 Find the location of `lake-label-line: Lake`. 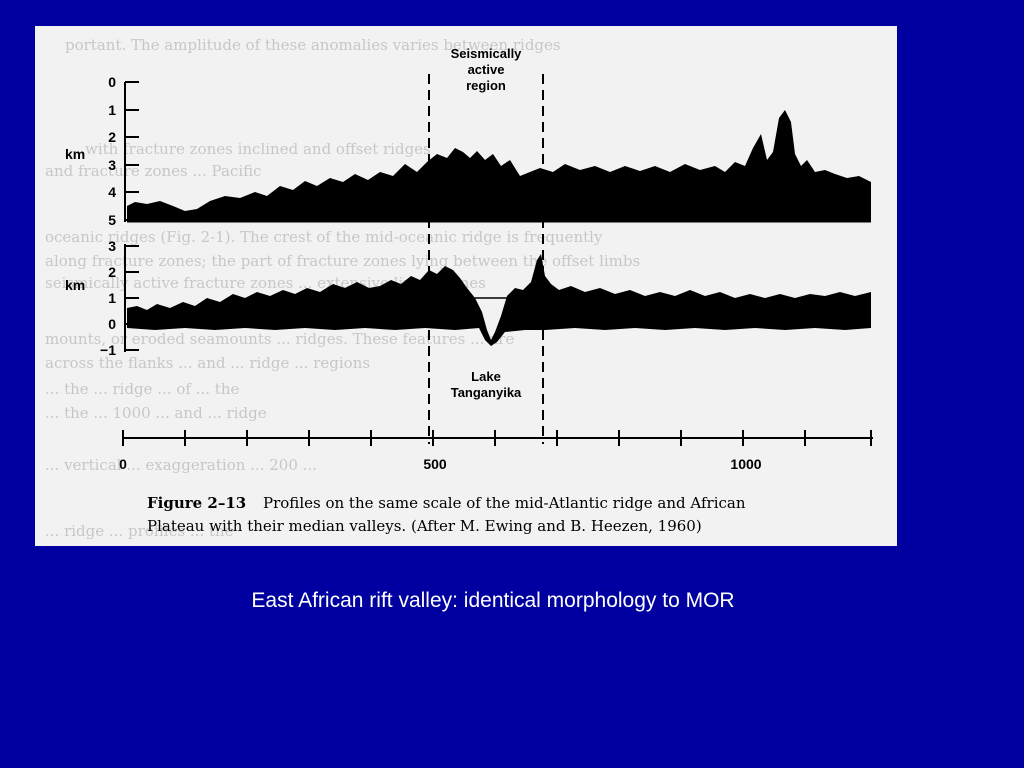

lake-label-line: Lake is located at coordinates (486, 376).